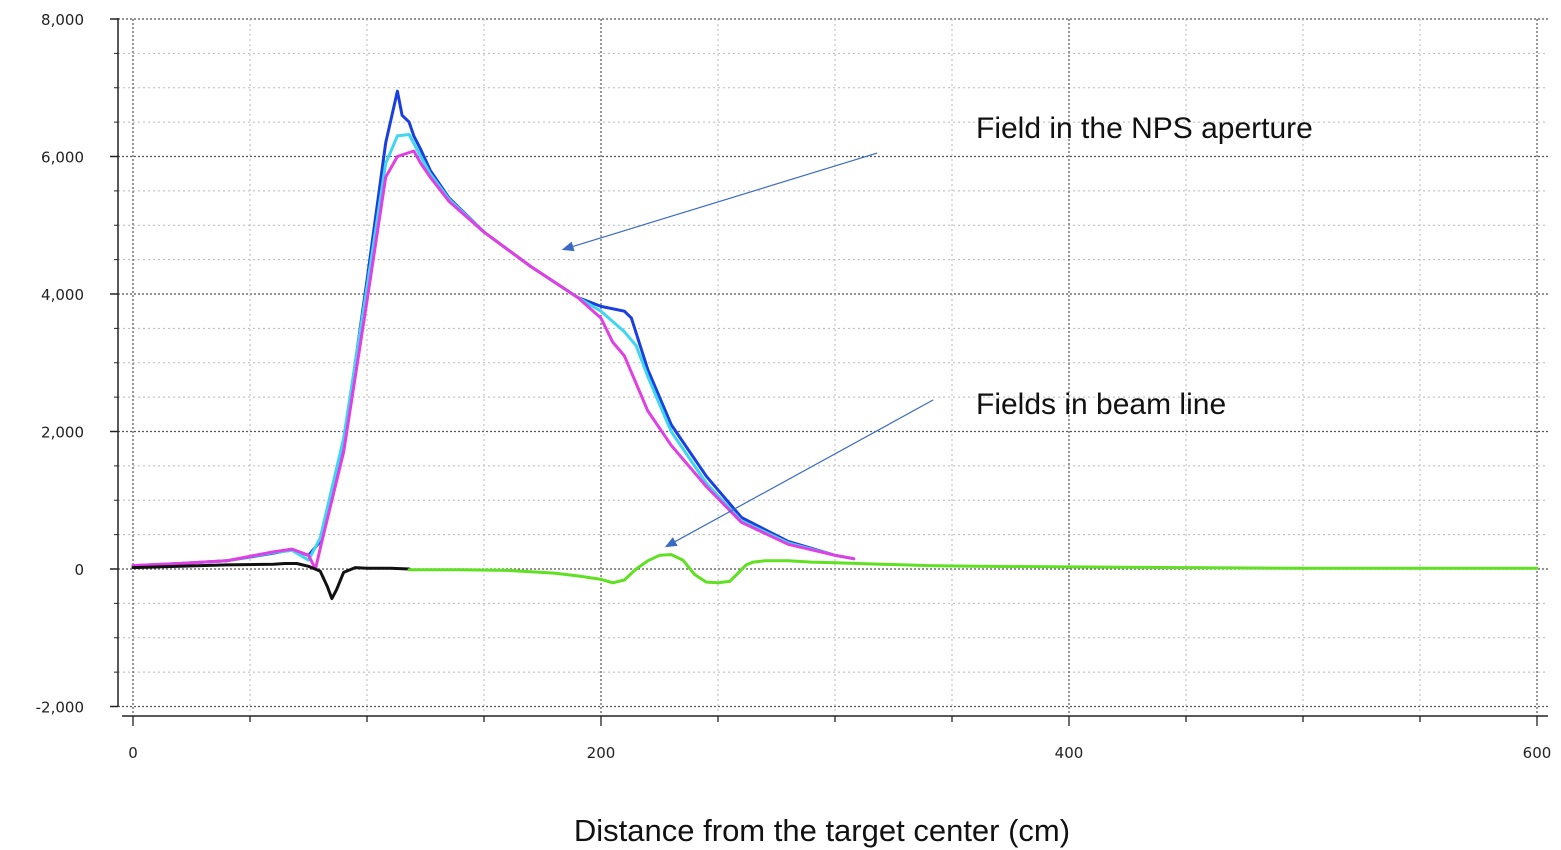 Image resolution: width=1561 pixels, height=850 pixels. Describe the element at coordinates (1069, 753) in the screenshot. I see `x-tick-label: 400` at that location.